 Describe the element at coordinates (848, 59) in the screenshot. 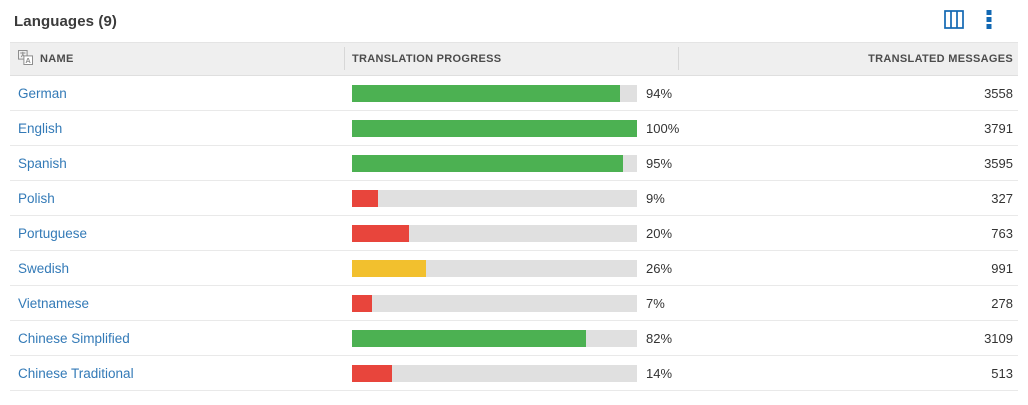

I see `column-header-messages: TRANSLATED MESSAGES` at that location.